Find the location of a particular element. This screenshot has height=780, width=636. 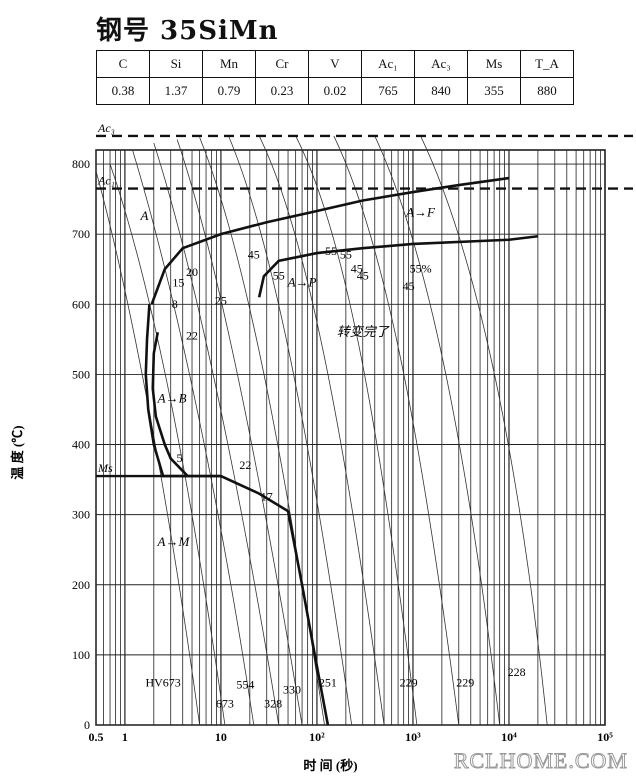

col-header: Mn is located at coordinates (229, 64).